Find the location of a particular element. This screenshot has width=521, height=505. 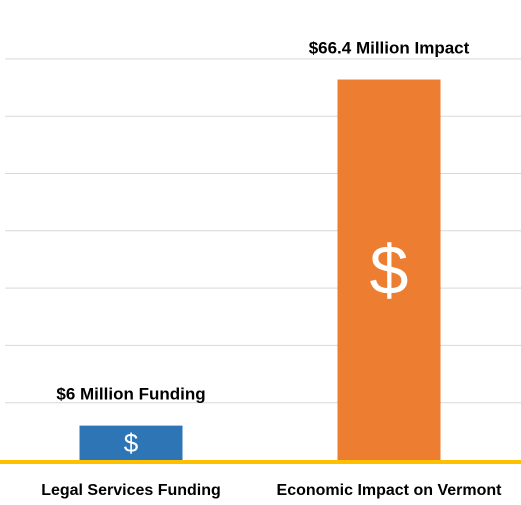

bar-symbol-legal-services-funding: $ is located at coordinates (131, 443).